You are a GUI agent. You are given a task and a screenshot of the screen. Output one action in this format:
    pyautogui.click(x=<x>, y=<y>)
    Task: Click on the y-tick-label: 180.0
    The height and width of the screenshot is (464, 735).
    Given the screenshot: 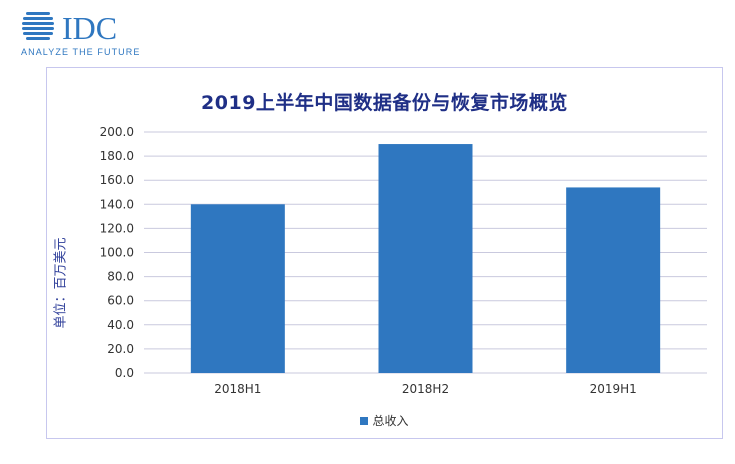 What is the action you would take?
    pyautogui.click(x=117, y=156)
    